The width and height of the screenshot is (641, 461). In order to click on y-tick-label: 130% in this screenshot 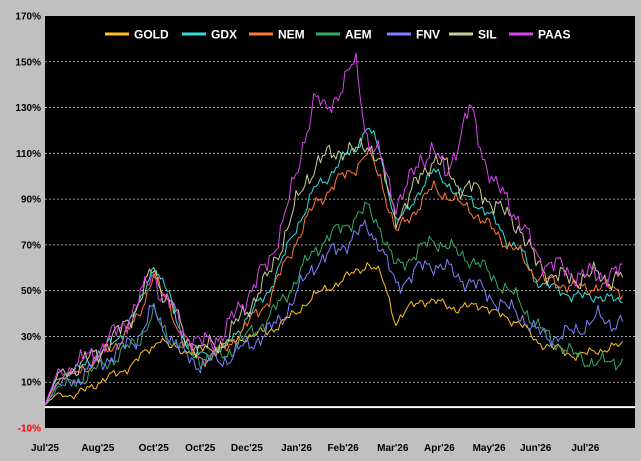, I will do `click(28, 108)`.